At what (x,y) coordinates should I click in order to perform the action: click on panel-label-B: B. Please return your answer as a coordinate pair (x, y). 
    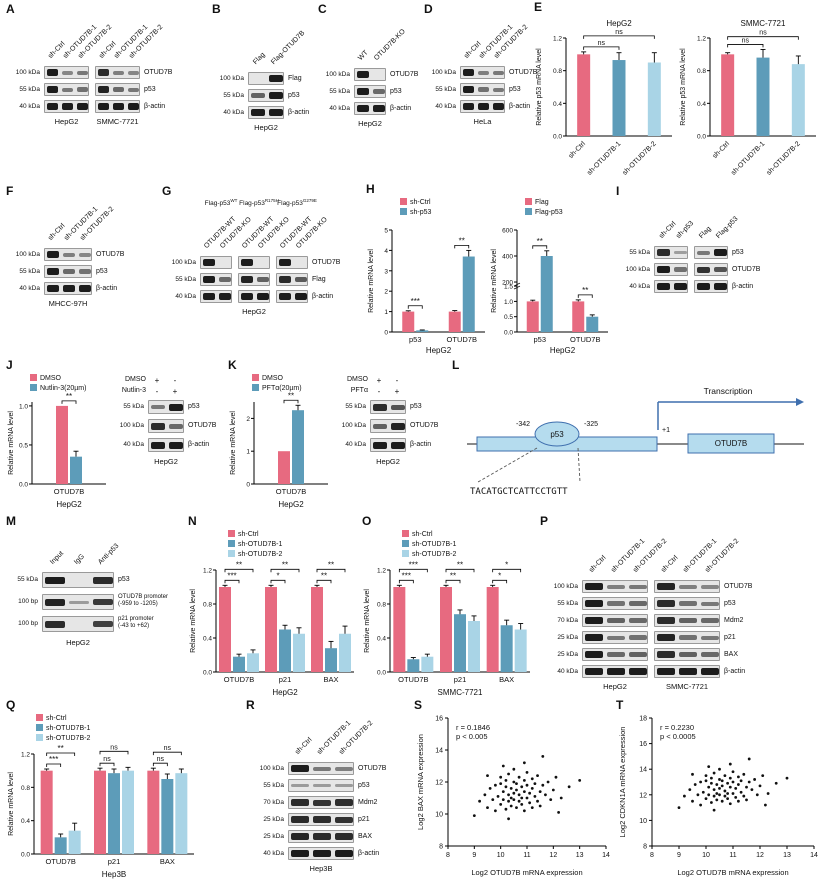
    Looking at the image, I should click on (216, 9).